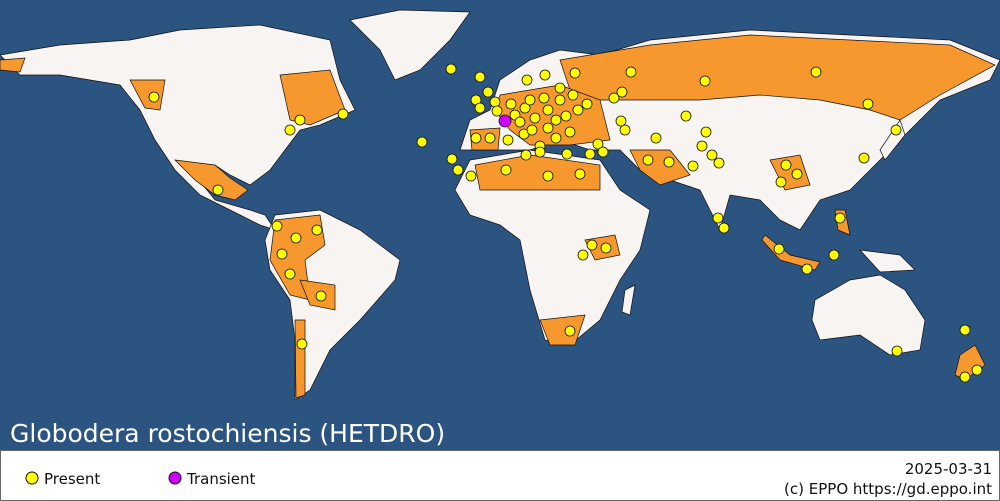 The width and height of the screenshot is (1000, 501). Describe the element at coordinates (948, 469) in the screenshot. I see `date: 2025-03-31` at that location.